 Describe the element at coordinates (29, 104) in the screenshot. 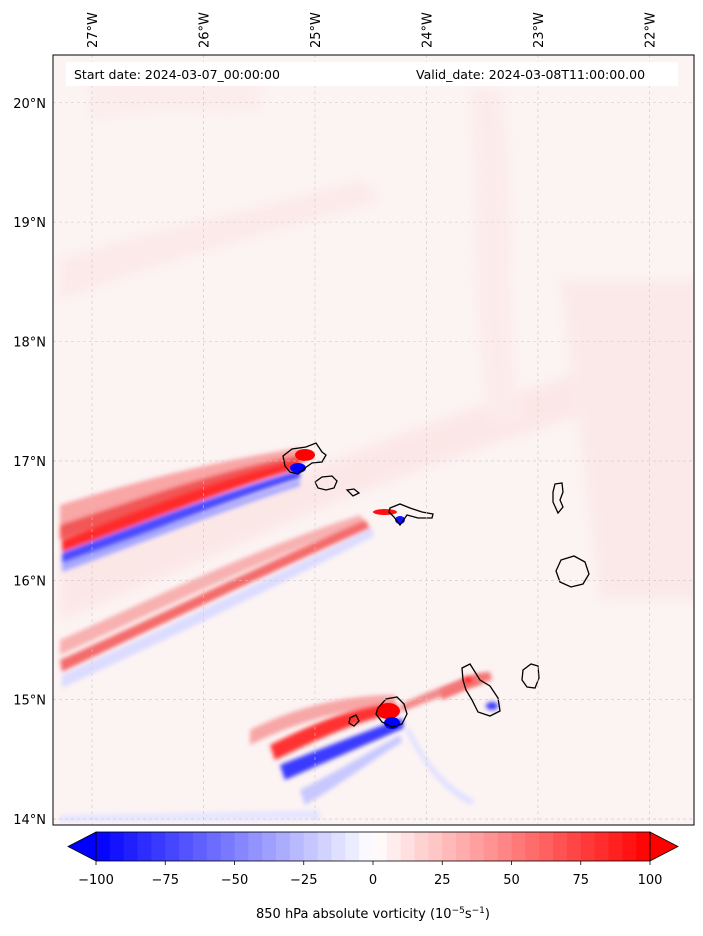

I see `lat-tick-label: 20°N` at that location.